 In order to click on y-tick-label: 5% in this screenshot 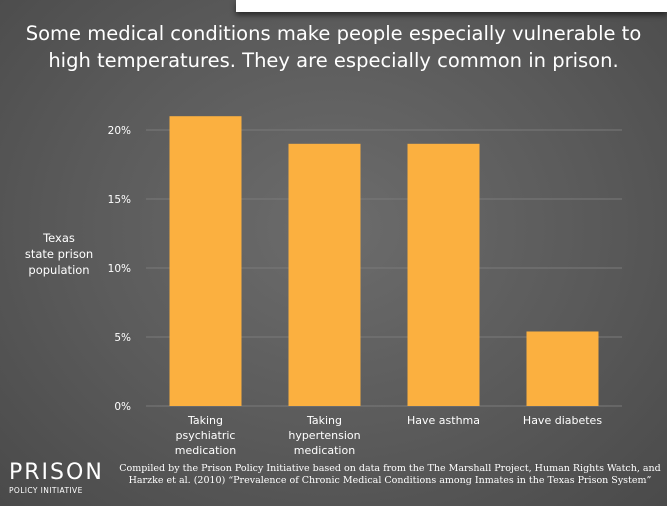, I will do `click(122, 338)`.